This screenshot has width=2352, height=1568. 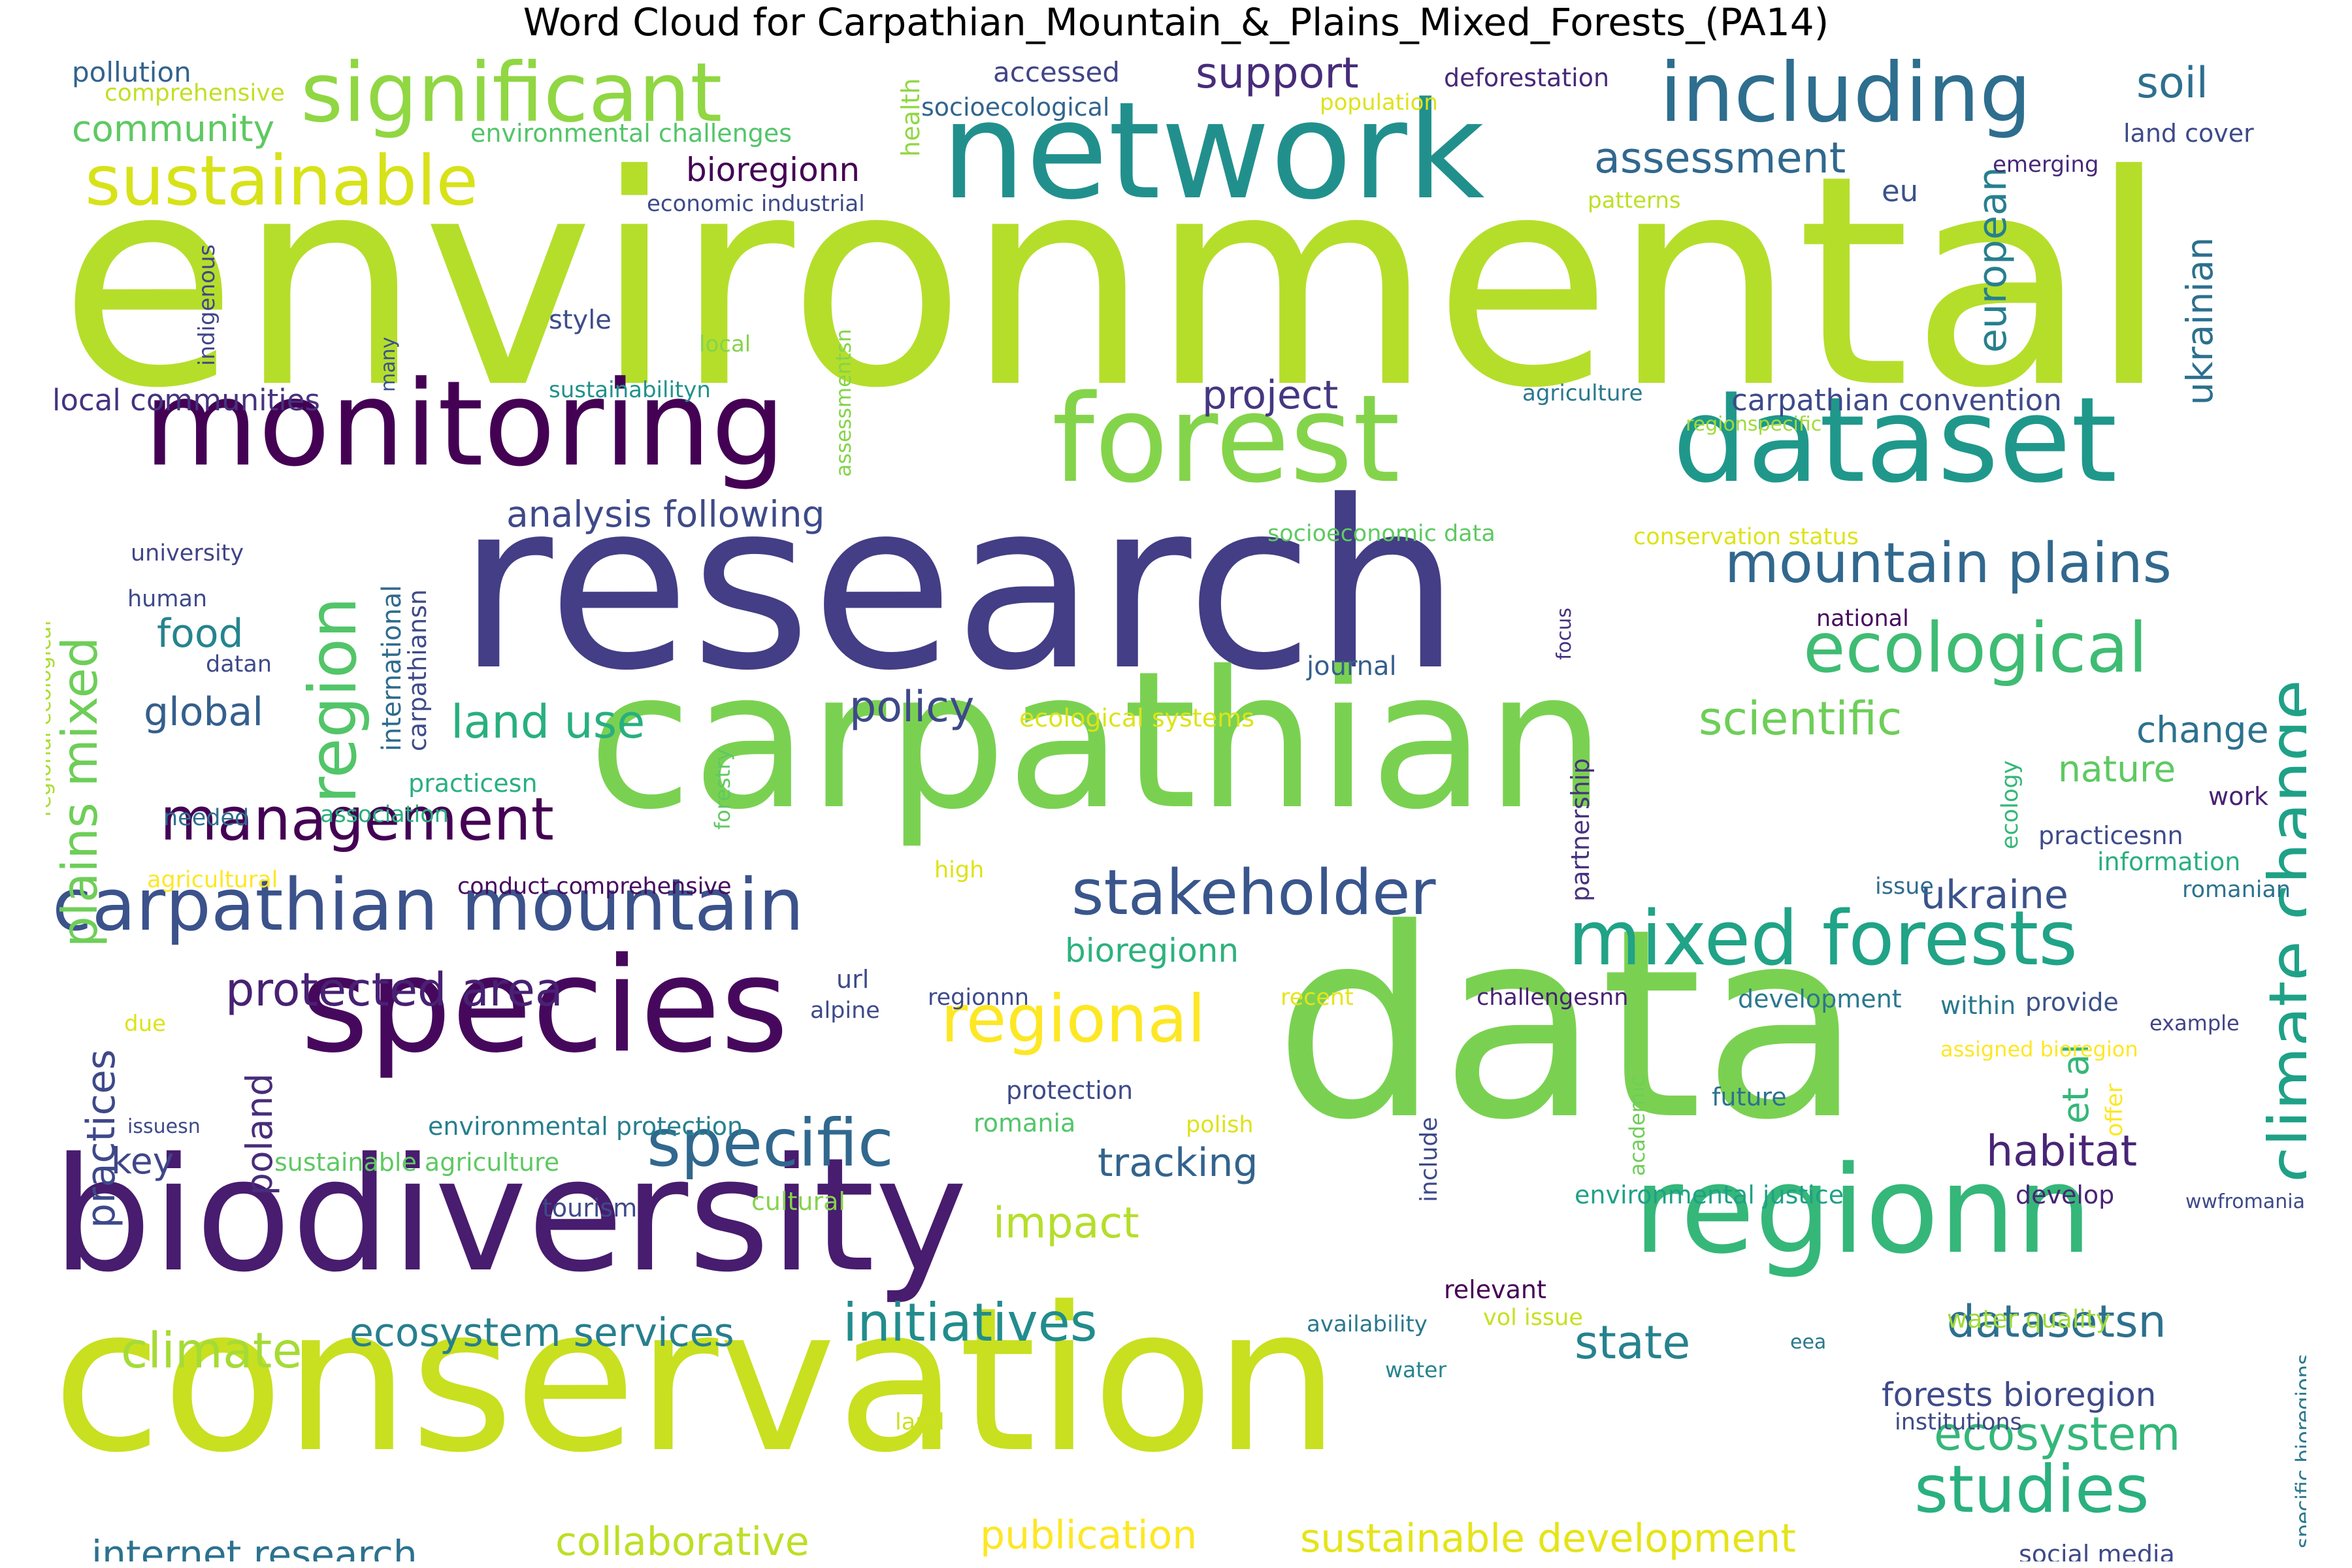 I want to click on word-carpathian-convention: carpathian convention, so click(x=1896, y=400).